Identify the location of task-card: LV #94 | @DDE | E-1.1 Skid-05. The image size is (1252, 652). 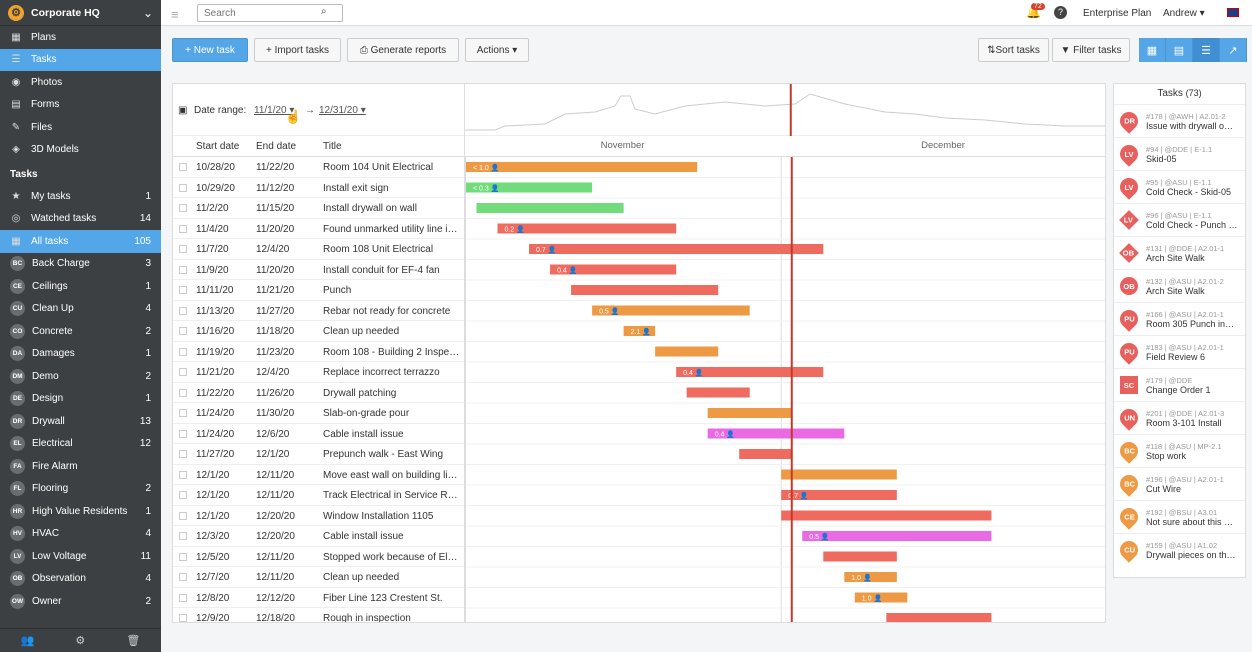
(1179, 153).